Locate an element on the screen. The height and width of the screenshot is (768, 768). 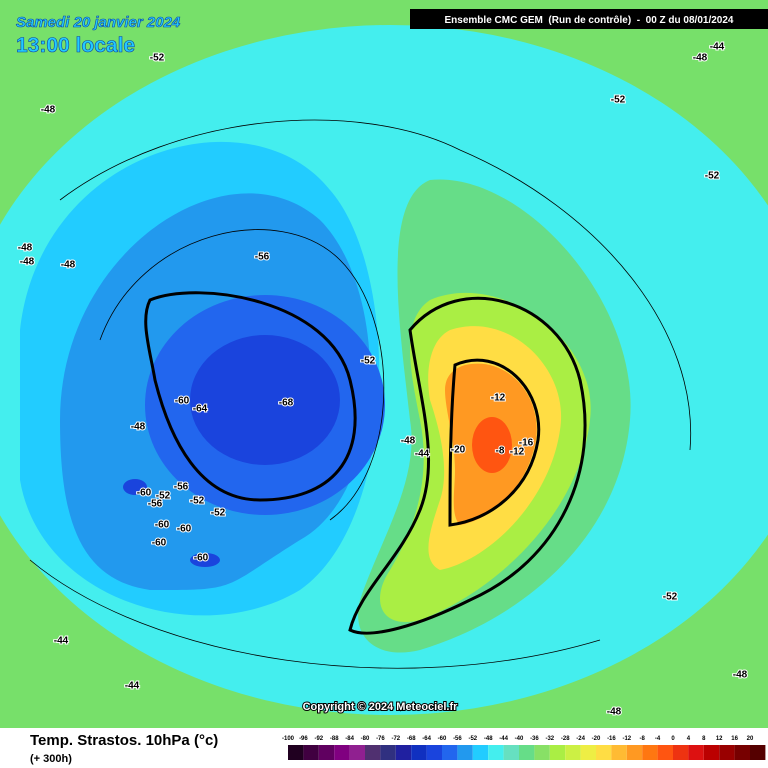
legend-label: -24 is located at coordinates (580, 739).